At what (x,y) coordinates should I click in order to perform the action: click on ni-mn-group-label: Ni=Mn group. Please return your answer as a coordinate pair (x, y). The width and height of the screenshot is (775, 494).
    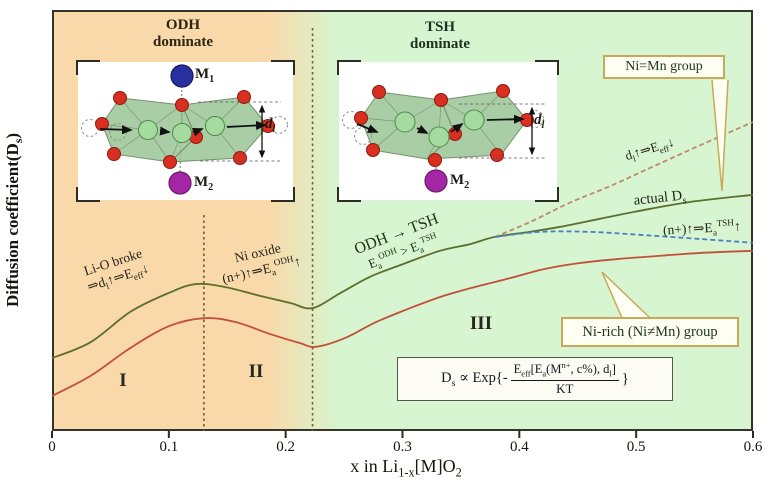
    Looking at the image, I should click on (664, 66).